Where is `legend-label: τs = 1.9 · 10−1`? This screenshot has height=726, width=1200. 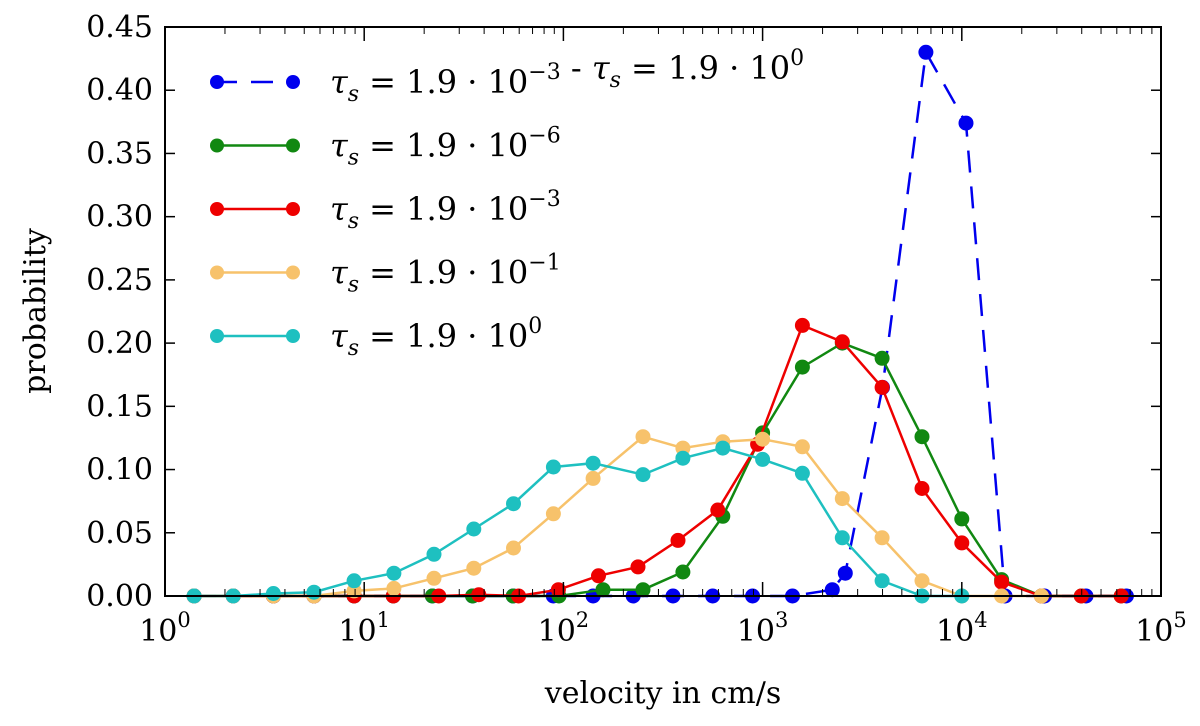 legend-label: τs = 1.9 · 10−1 is located at coordinates (445, 274).